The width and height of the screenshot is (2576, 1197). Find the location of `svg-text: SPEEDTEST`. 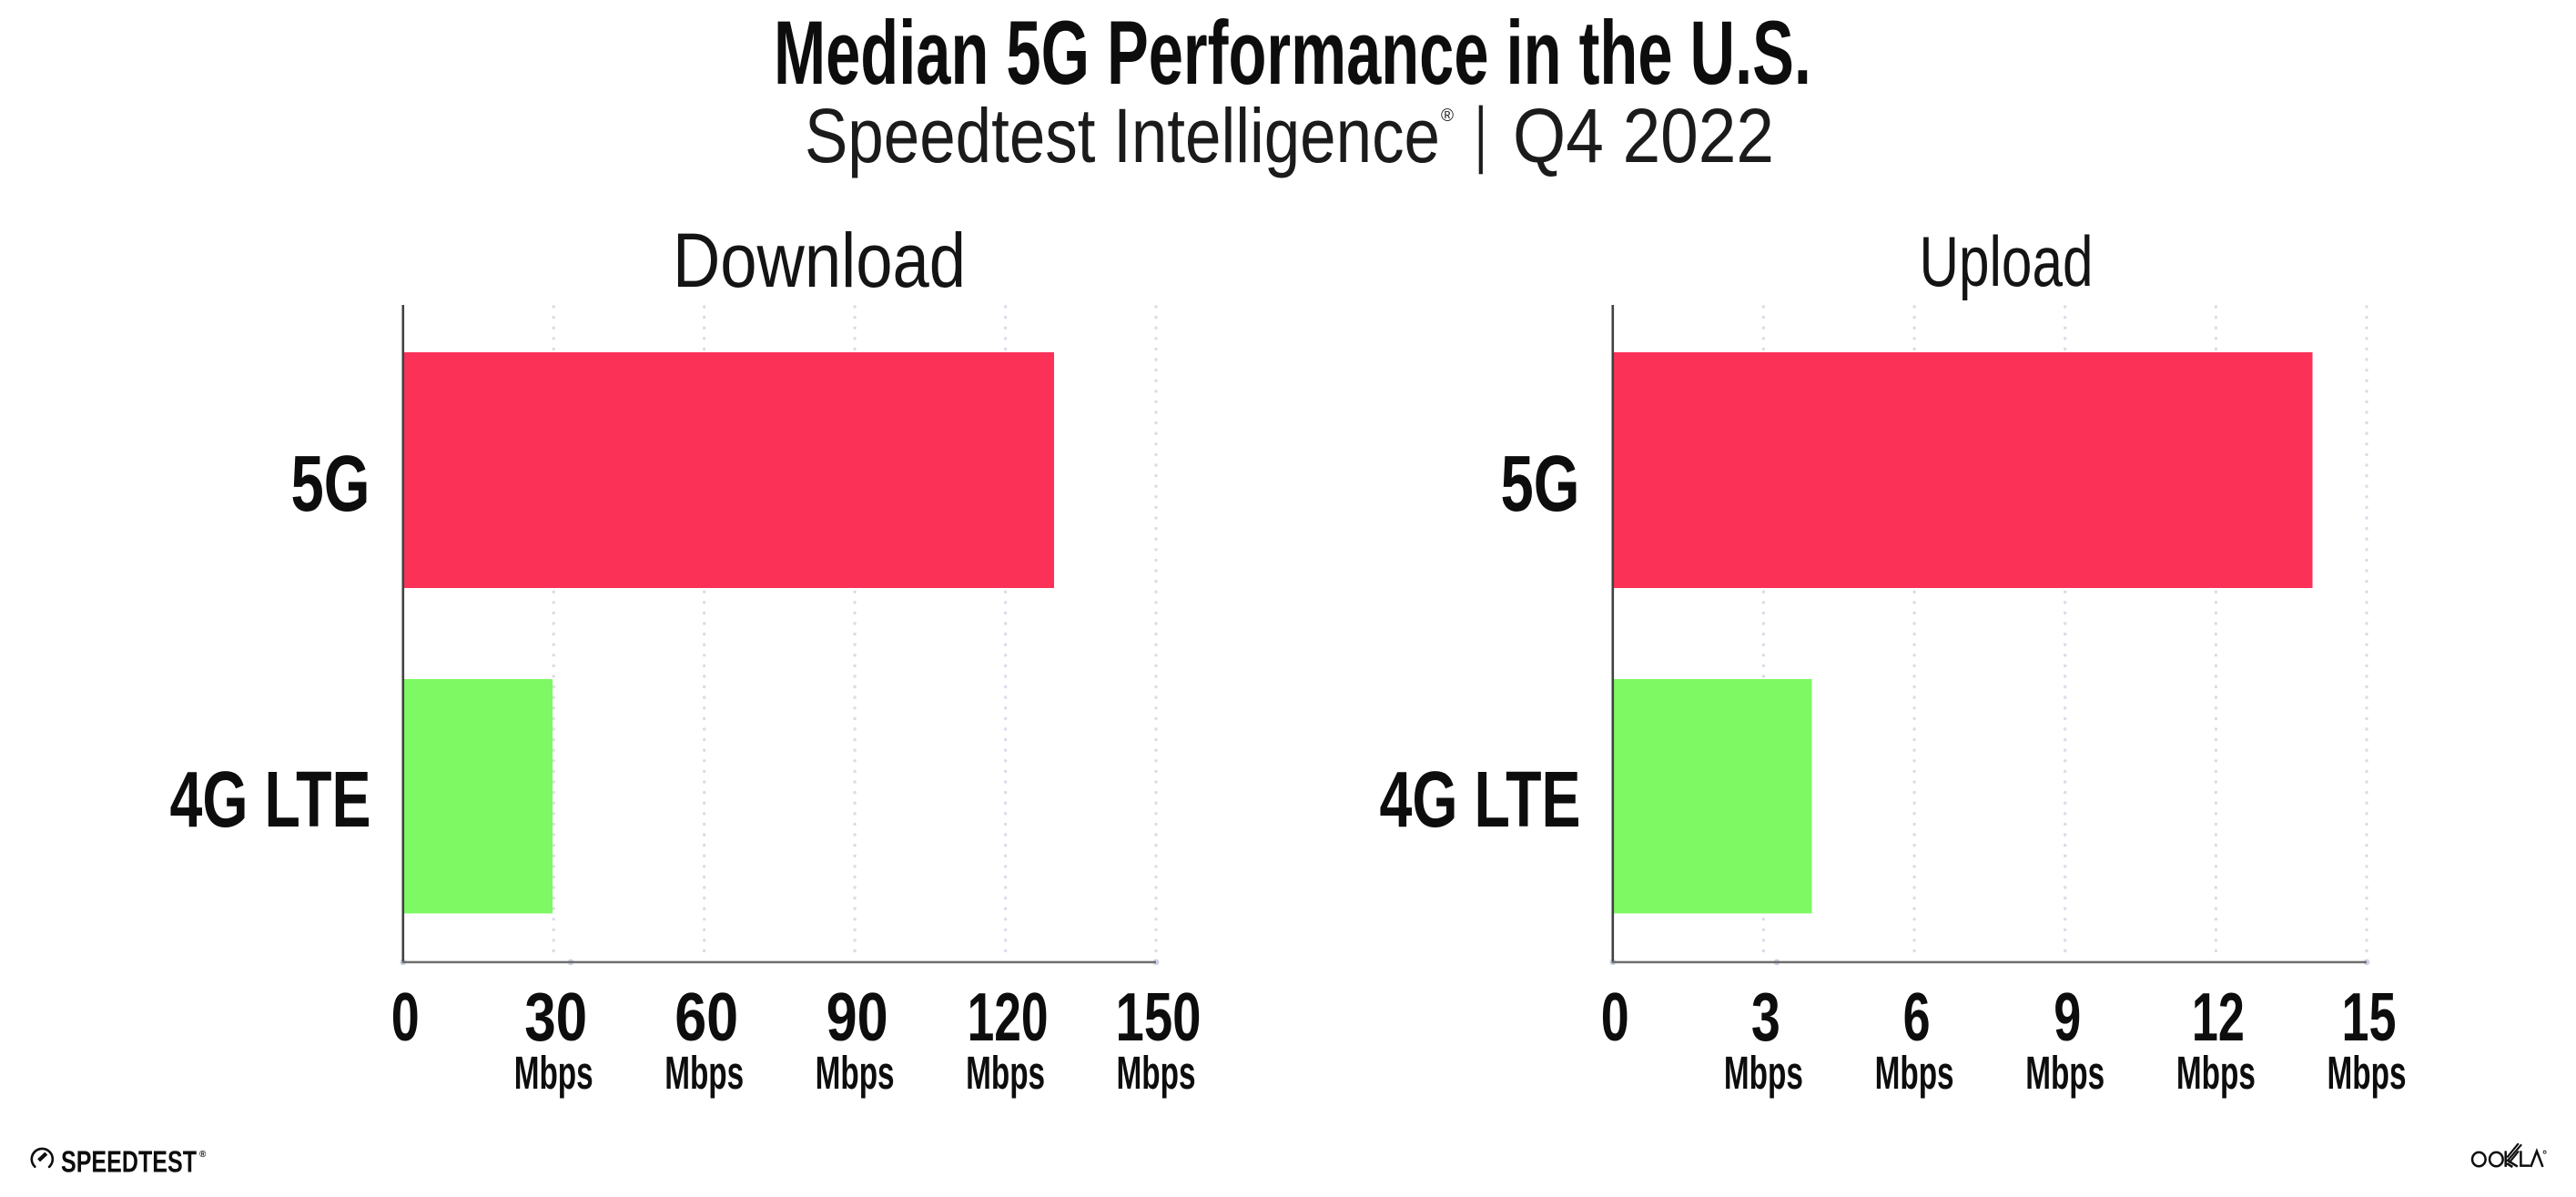

svg-text: SPEEDTEST is located at coordinates (129, 1162).